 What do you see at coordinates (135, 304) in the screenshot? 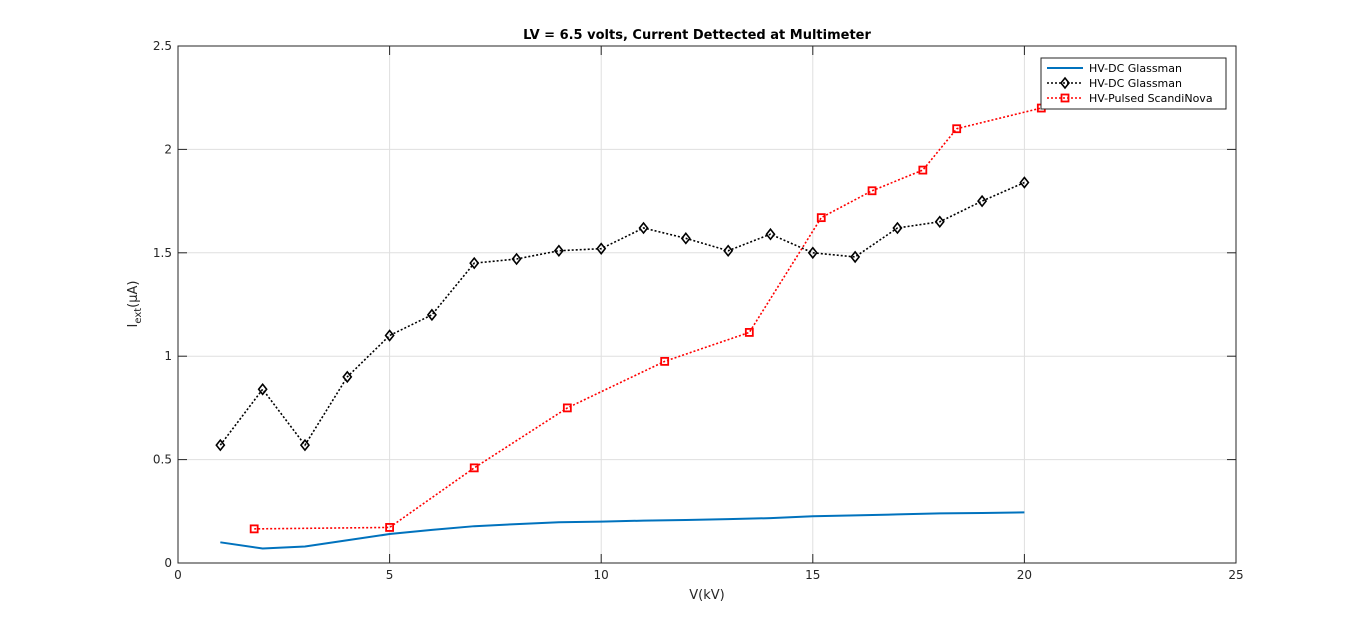
I see `y-axis-label: Iext(μA)` at bounding box center [135, 304].